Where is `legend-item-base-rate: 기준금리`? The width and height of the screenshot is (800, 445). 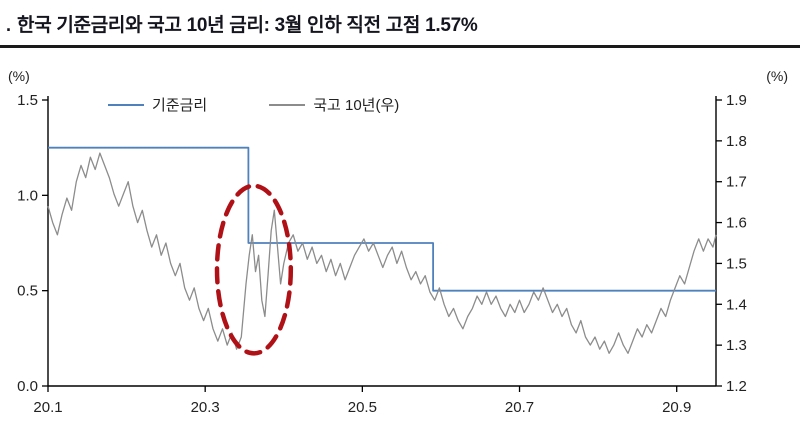
legend-item-base-rate: 기준금리 is located at coordinates (157, 104).